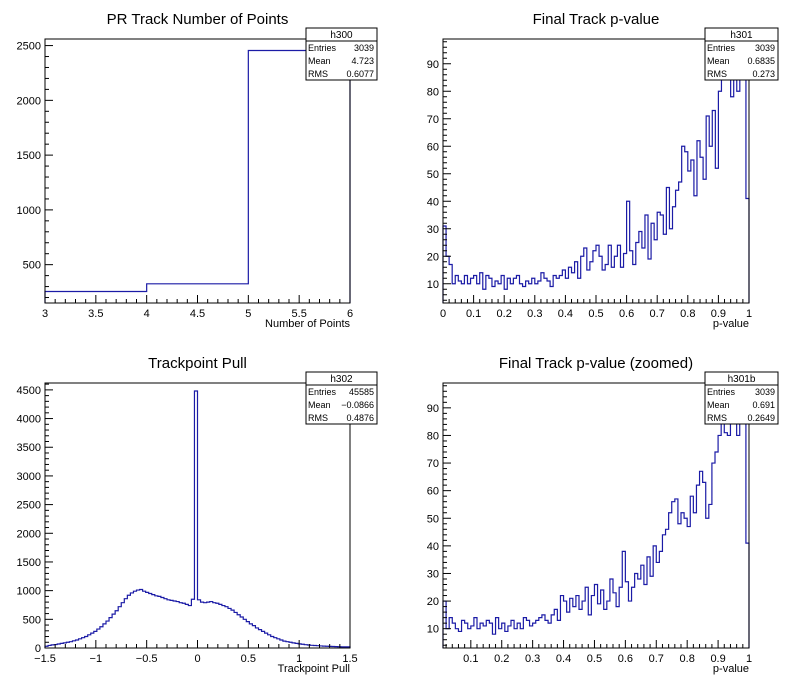 Image resolution: width=796 pixels, height=690 pixels. I want to click on stats-value: 0.6835, so click(761, 61).